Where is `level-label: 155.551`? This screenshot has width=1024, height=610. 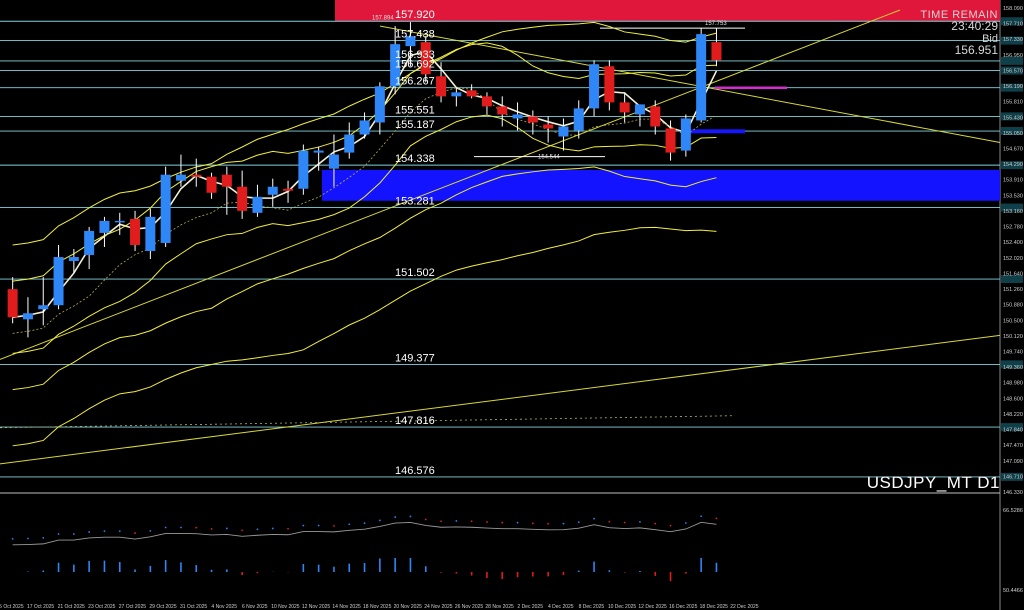
level-label: 155.551 is located at coordinates (415, 110).